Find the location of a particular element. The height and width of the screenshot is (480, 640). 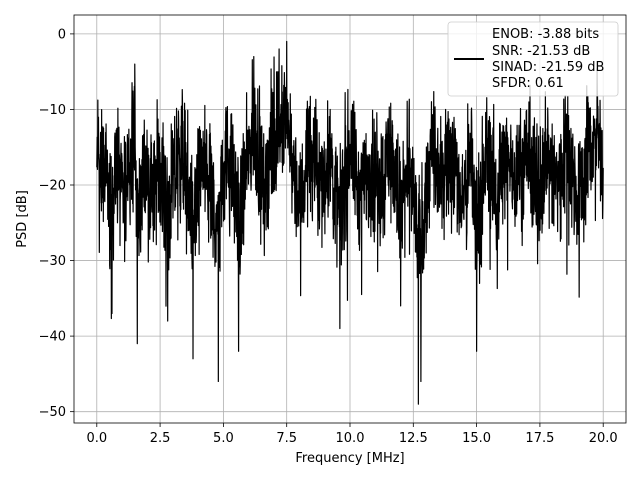

x-tick-label: 5.0 is located at coordinates (223, 438).